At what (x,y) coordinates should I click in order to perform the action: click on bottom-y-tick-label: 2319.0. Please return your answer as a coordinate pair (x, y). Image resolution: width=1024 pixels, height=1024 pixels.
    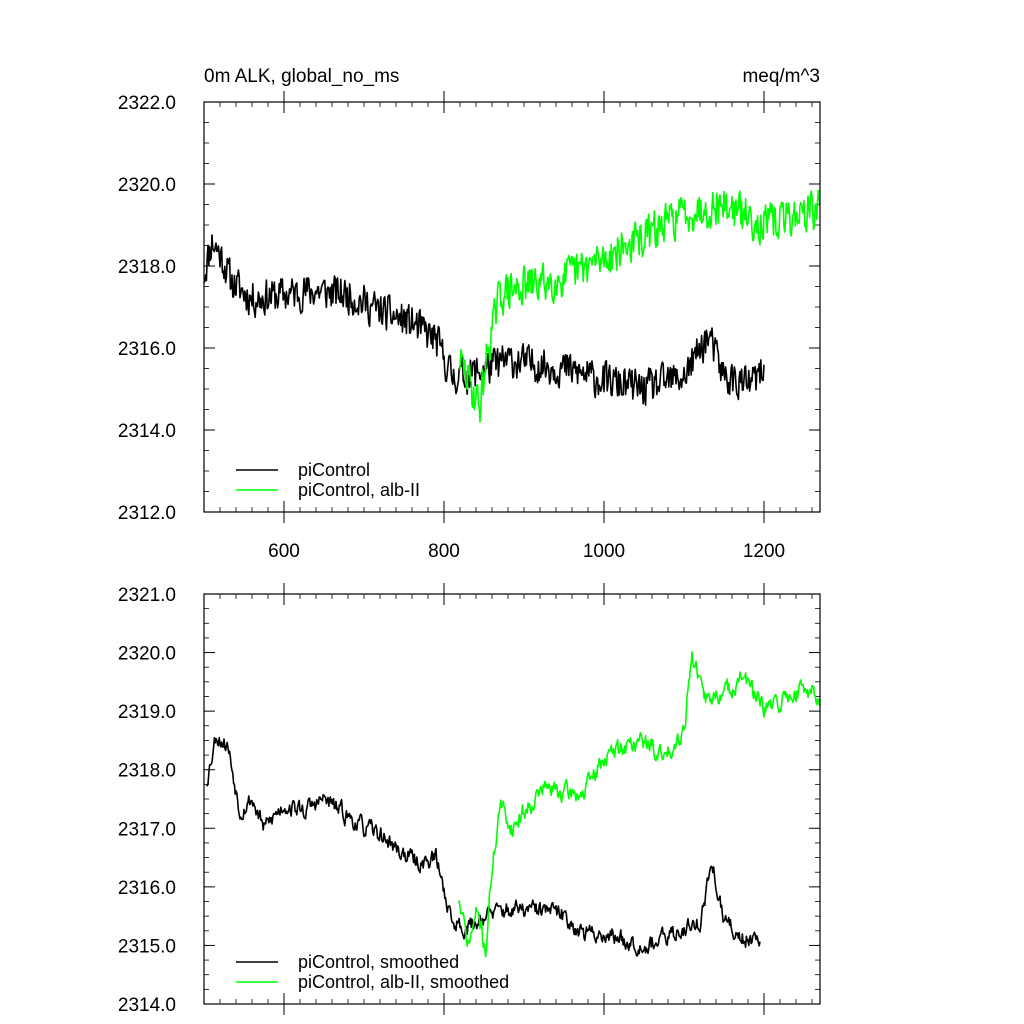
    Looking at the image, I should click on (147, 712).